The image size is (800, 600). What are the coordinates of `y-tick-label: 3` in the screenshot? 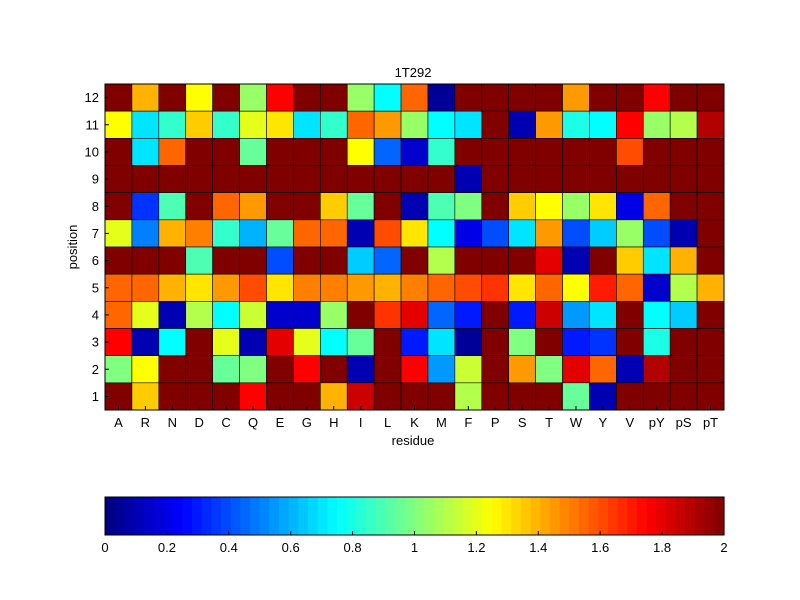 It's located at (95, 342).